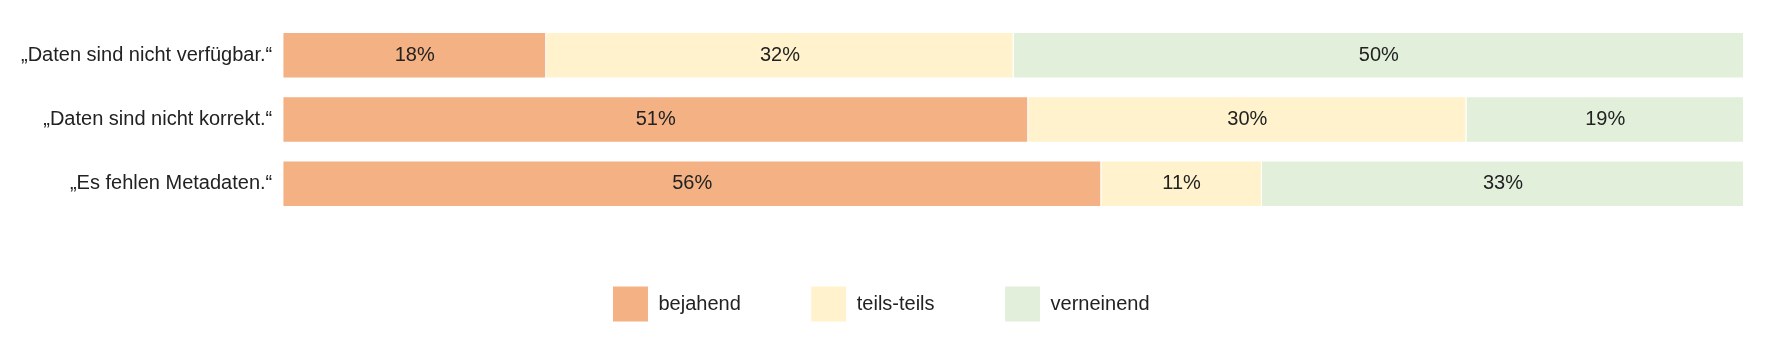  Describe the element at coordinates (780, 53) in the screenshot. I see `data-label: 32%` at that location.